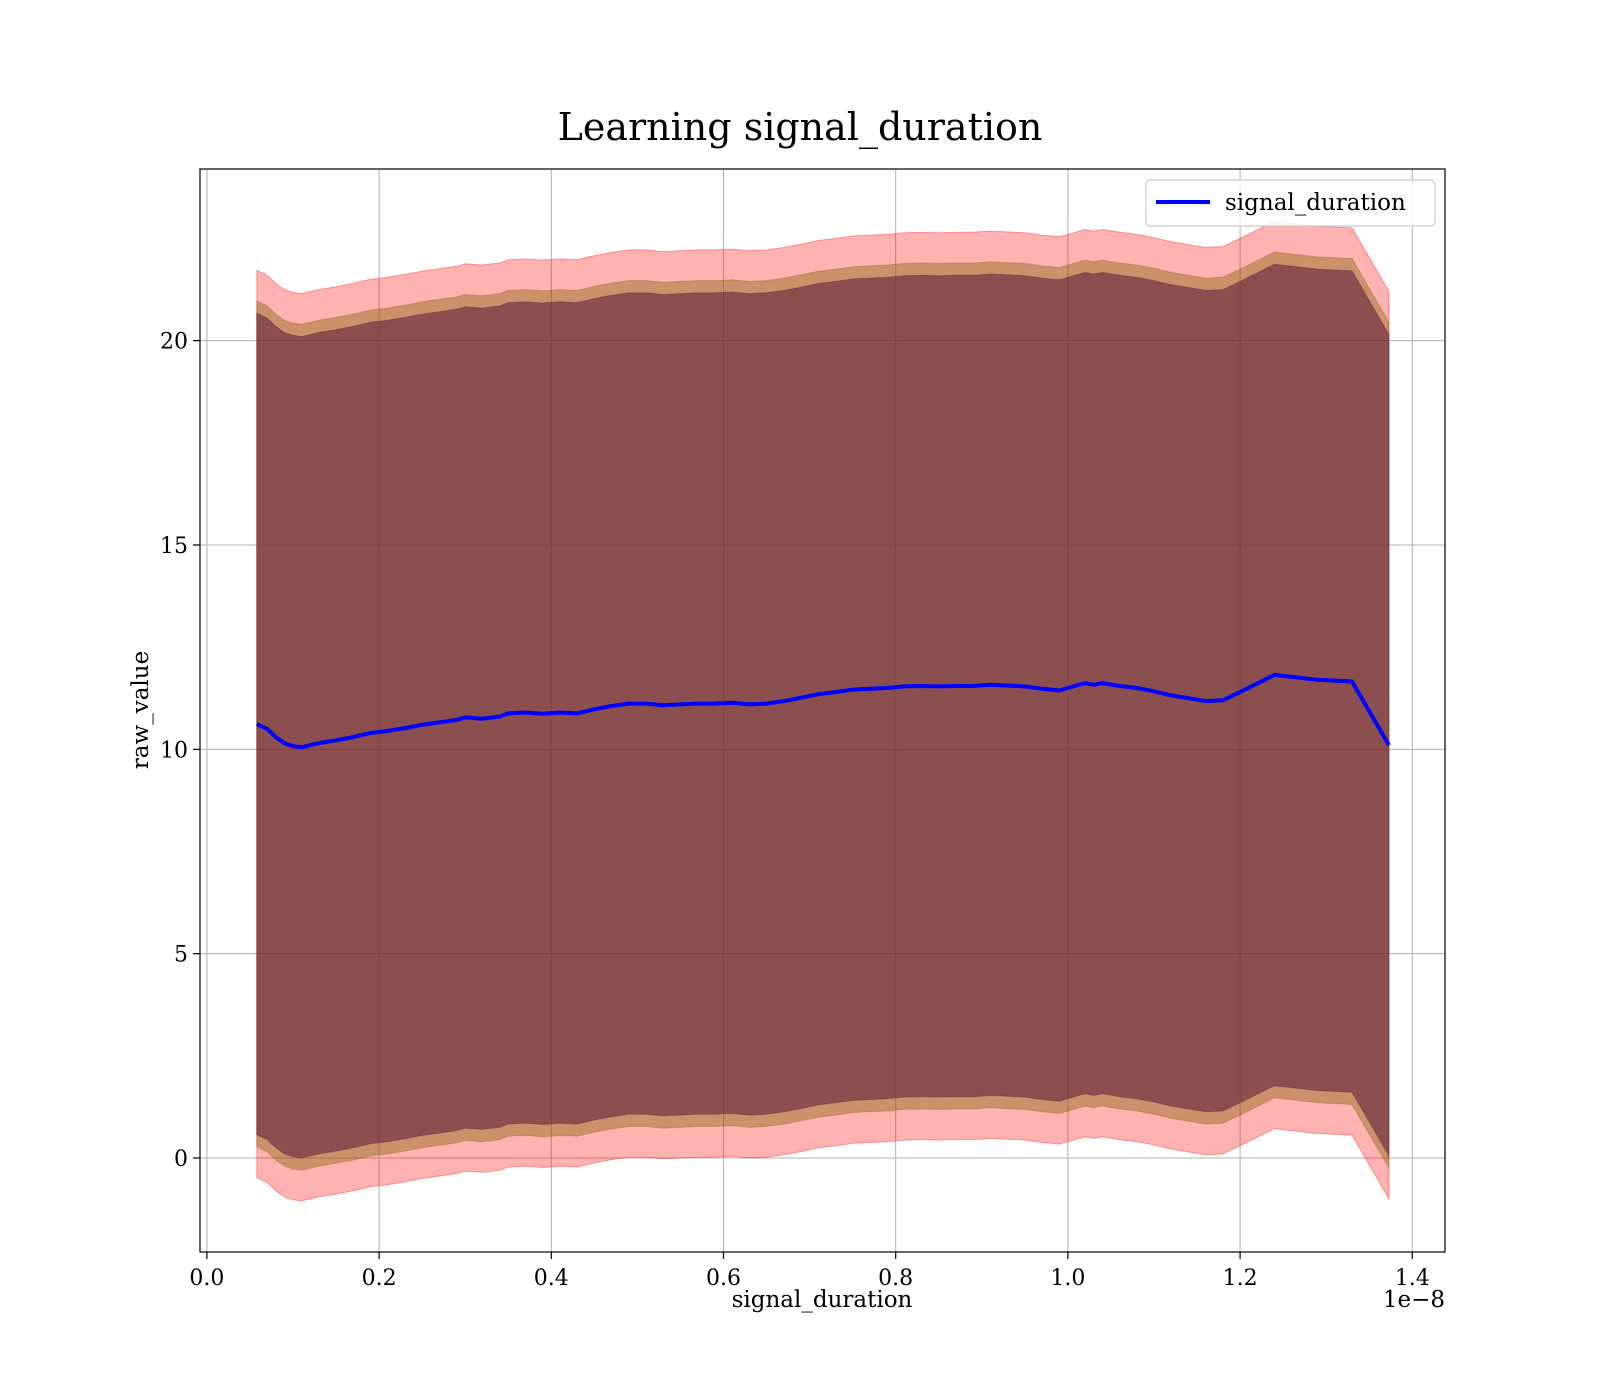 The width and height of the screenshot is (1600, 1400). Describe the element at coordinates (895, 1278) in the screenshot. I see `x-tick-label: 0.8` at that location.